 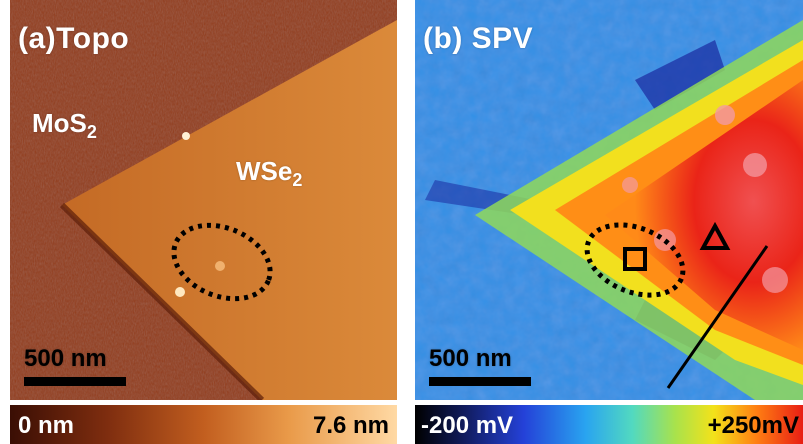 What do you see at coordinates (467, 425) in the screenshot?
I see `spv-min-label: -200 mV` at bounding box center [467, 425].